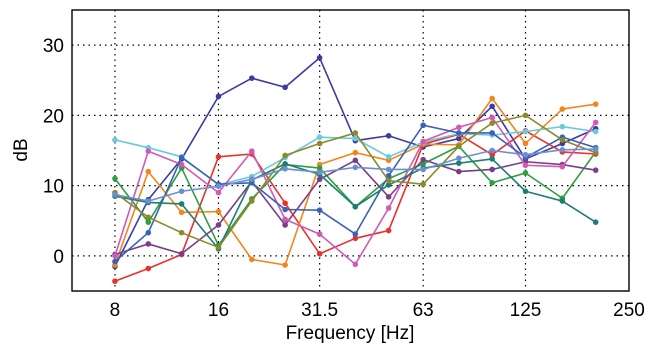 The height and width of the screenshot is (351, 654). I want to click on x-tick-label: 63, so click(423, 310).